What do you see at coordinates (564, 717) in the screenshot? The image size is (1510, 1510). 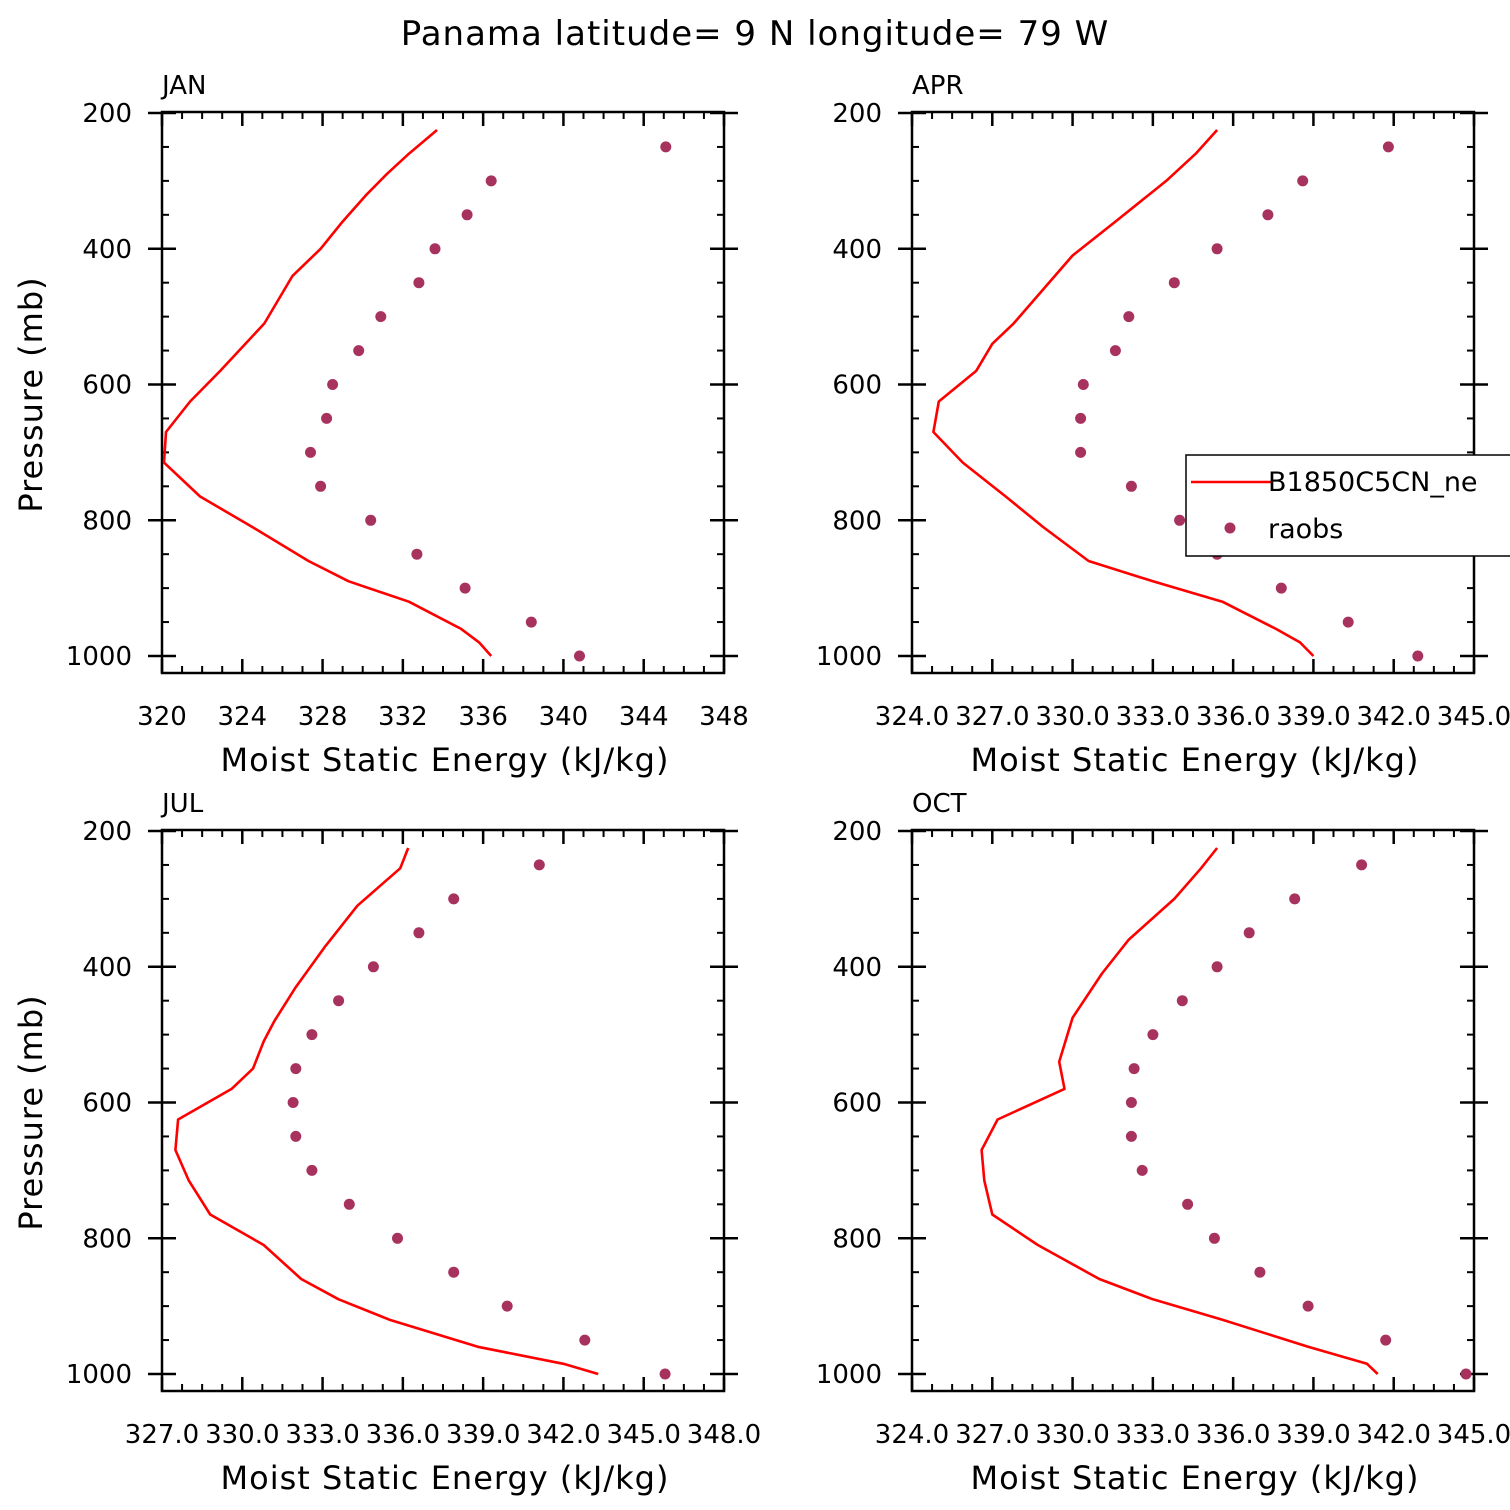 I see `x-tick-label: 340` at bounding box center [564, 717].